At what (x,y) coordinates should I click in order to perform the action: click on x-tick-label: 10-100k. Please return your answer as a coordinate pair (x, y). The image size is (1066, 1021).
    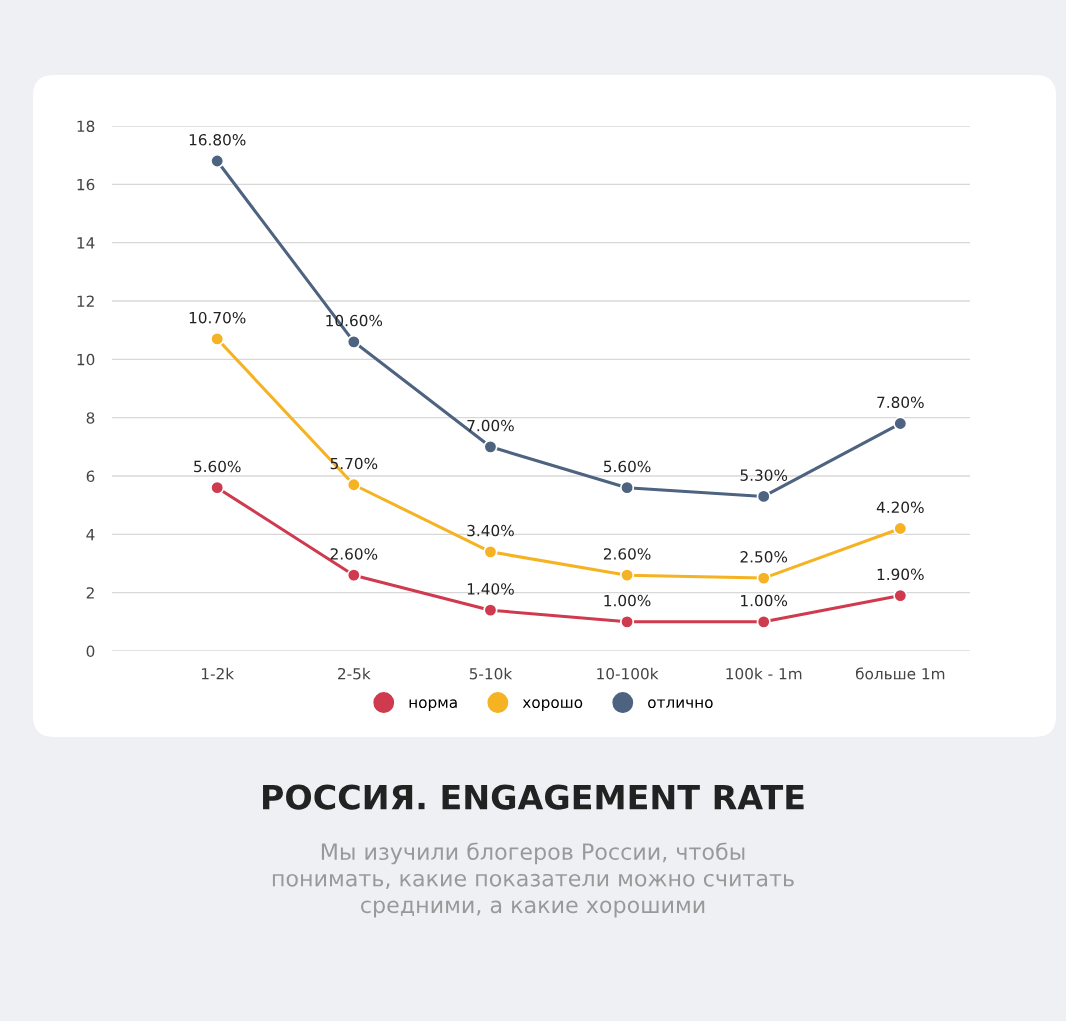
    Looking at the image, I should click on (628, 673).